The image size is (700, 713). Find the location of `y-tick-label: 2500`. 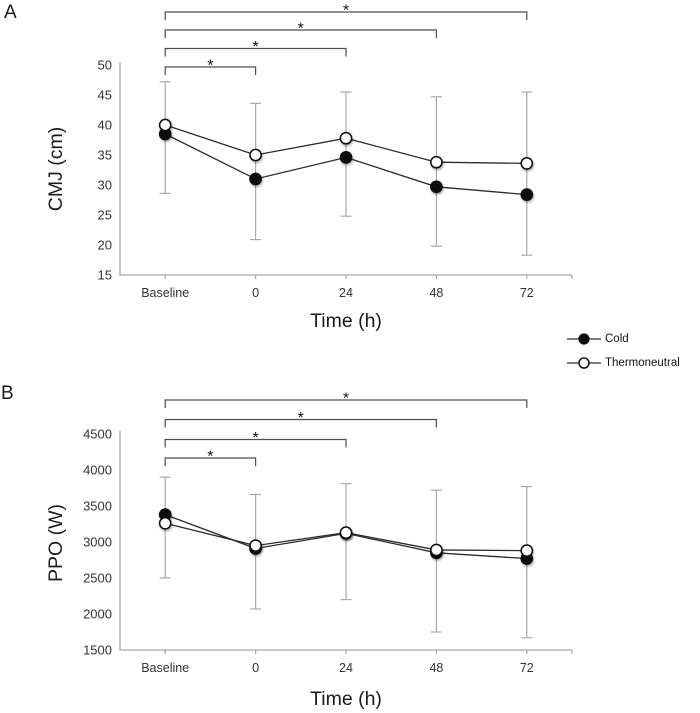

y-tick-label: 2500 is located at coordinates (97, 578).